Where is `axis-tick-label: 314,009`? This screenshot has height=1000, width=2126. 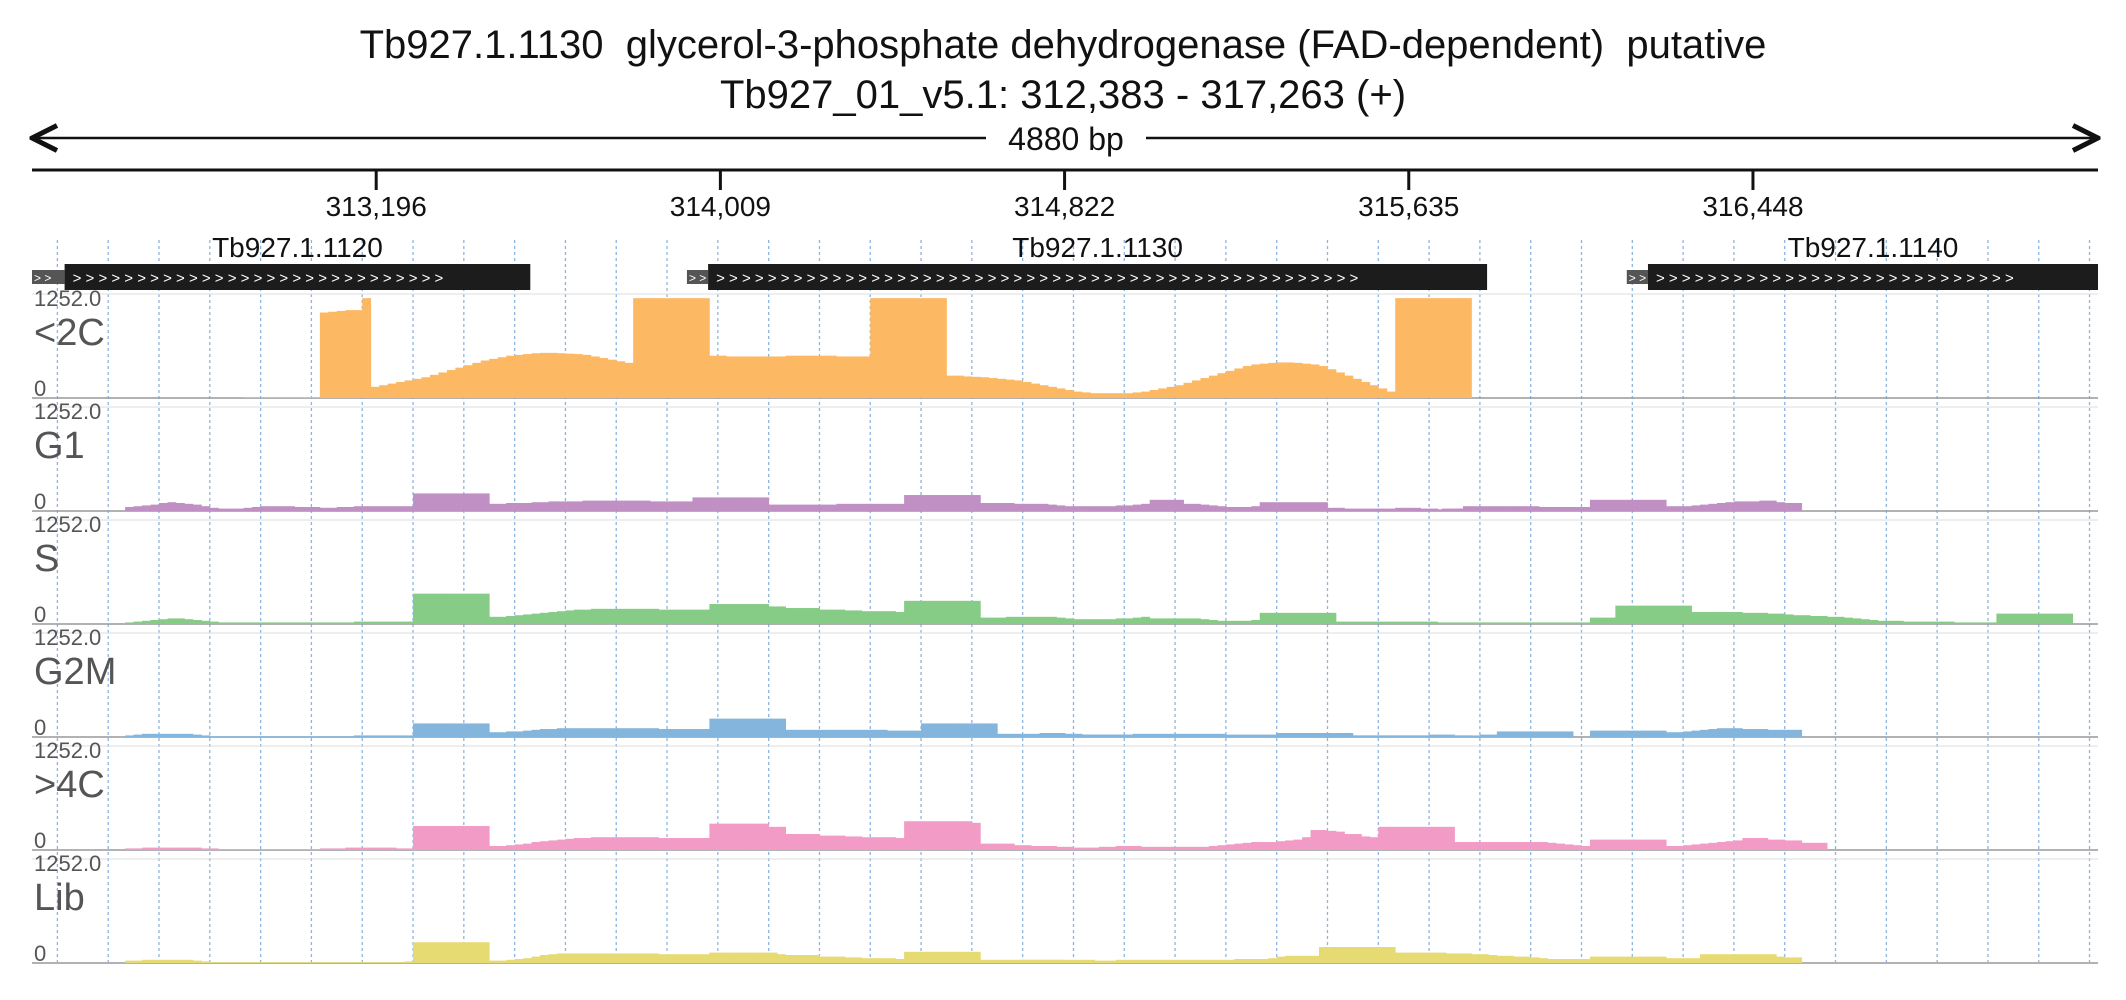
axis-tick-label: 314,009 is located at coordinates (720, 206).